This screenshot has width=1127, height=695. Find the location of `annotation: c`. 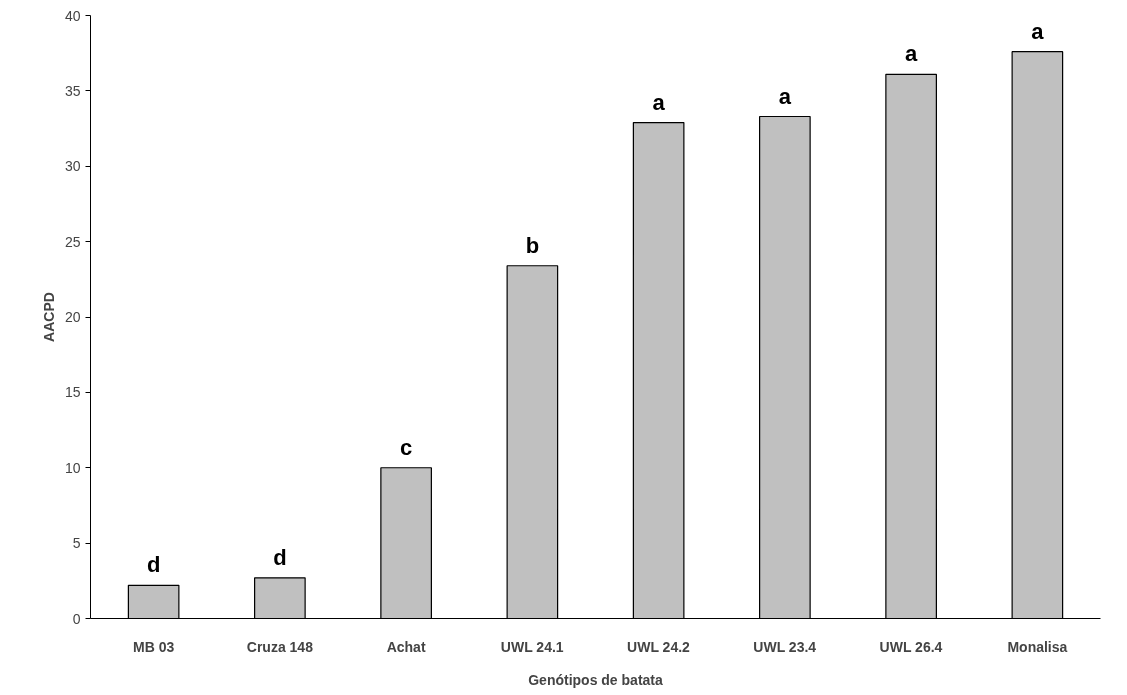

annotation: c is located at coordinates (406, 447).